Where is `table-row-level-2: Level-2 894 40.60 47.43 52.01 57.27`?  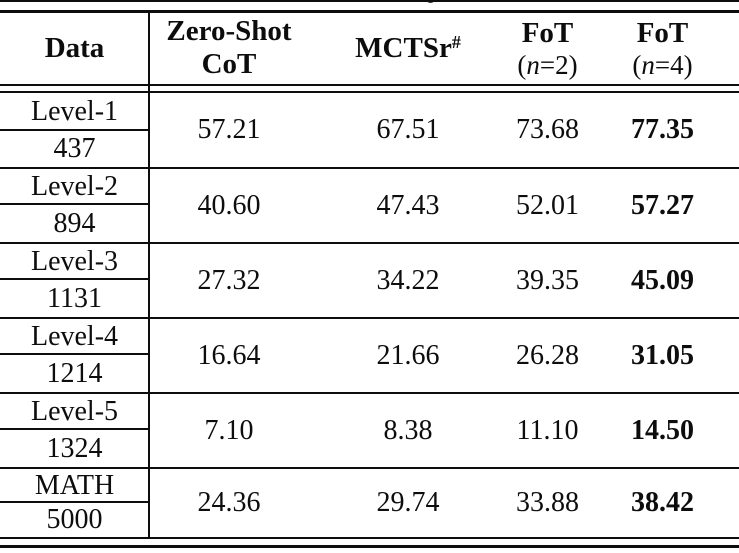 table-row-level-2: Level-2 894 40.60 47.43 52.01 57.27 is located at coordinates (369, 205).